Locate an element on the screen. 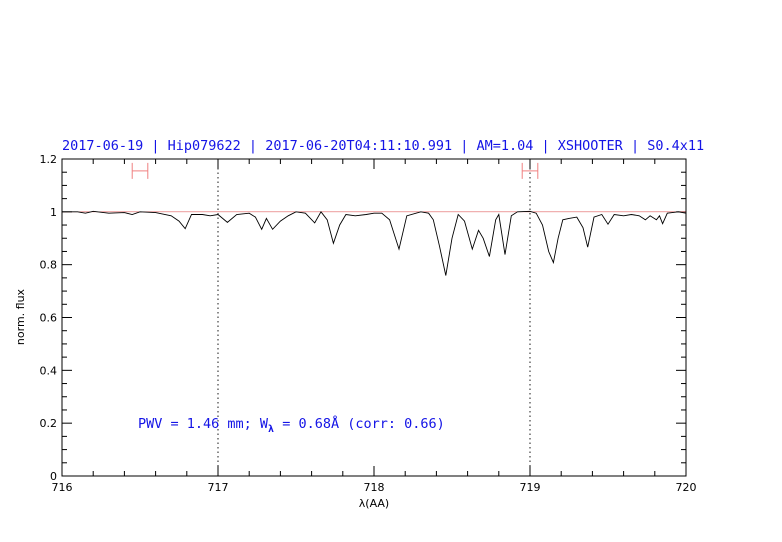 This screenshot has width=782, height=542. spectrum-line is located at coordinates (374, 243).